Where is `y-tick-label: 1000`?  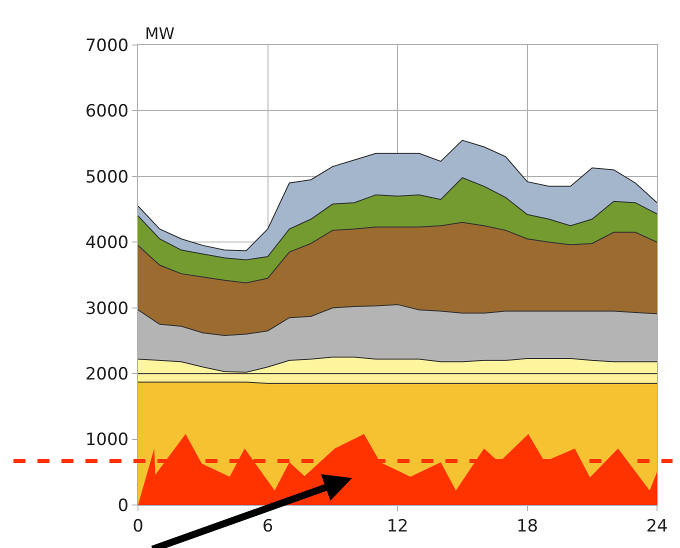 y-tick-label: 1000 is located at coordinates (107, 440).